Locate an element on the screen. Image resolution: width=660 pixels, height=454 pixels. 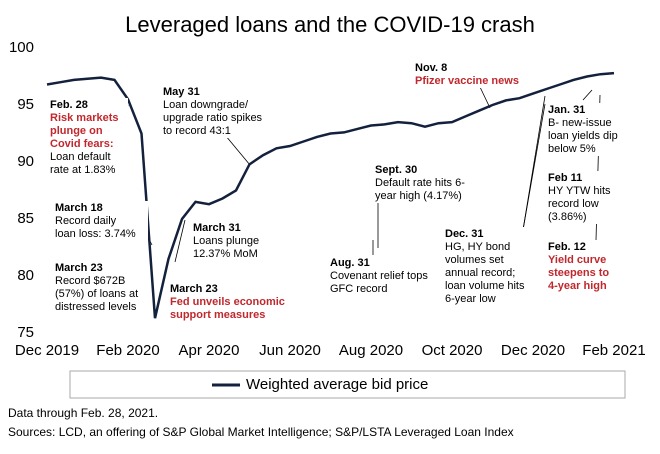
annotation-text: (57%) of loans at is located at coordinates (96, 294).